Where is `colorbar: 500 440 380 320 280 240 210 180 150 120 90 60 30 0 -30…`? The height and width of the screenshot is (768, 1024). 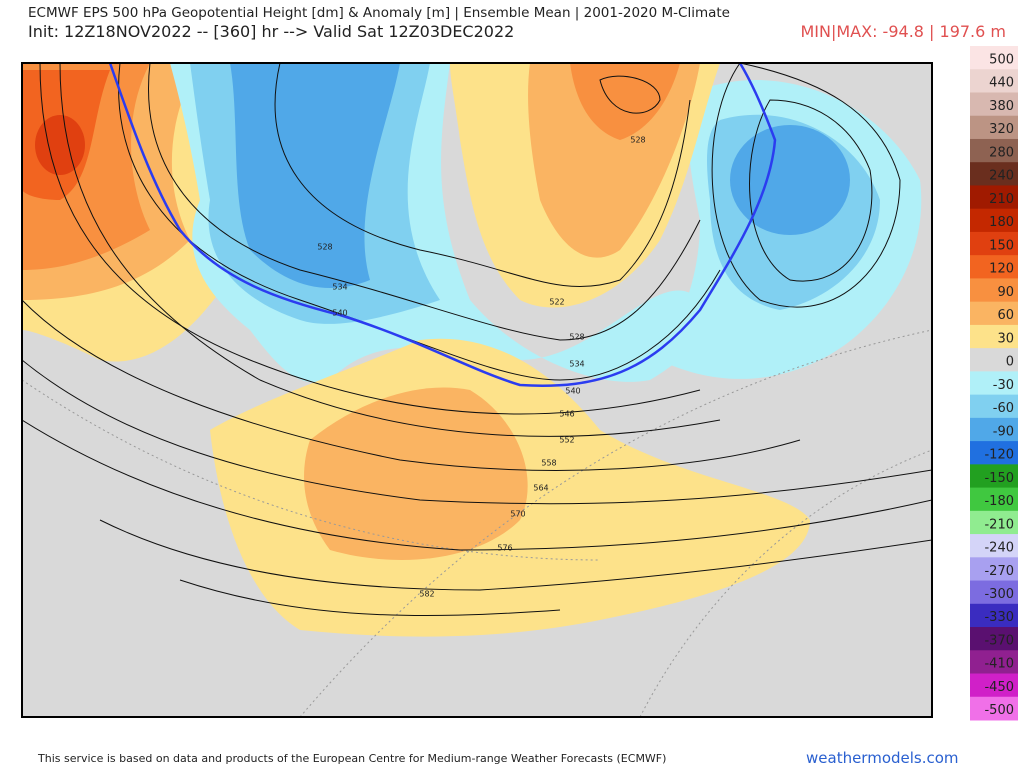
colorbar: 500 440 380 320 280 240 210 180 150 120 90 60 30 0 -30… is located at coordinates (994, 383).